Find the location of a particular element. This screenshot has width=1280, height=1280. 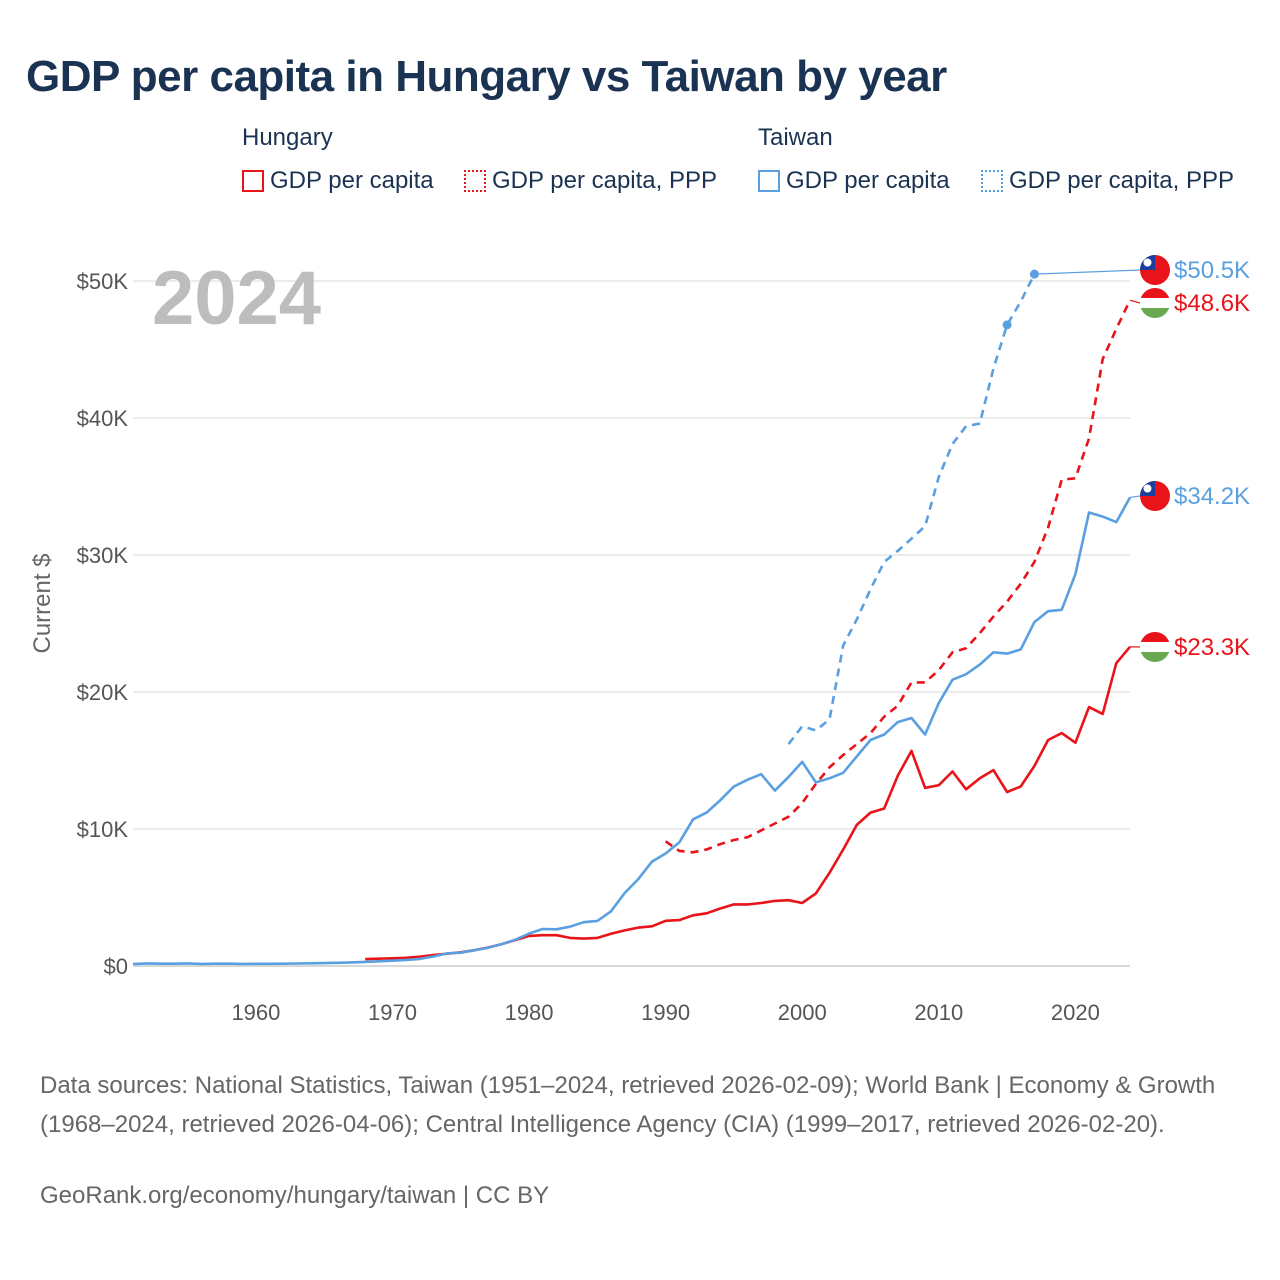

y-tick-label: $30K is located at coordinates (103, 555).